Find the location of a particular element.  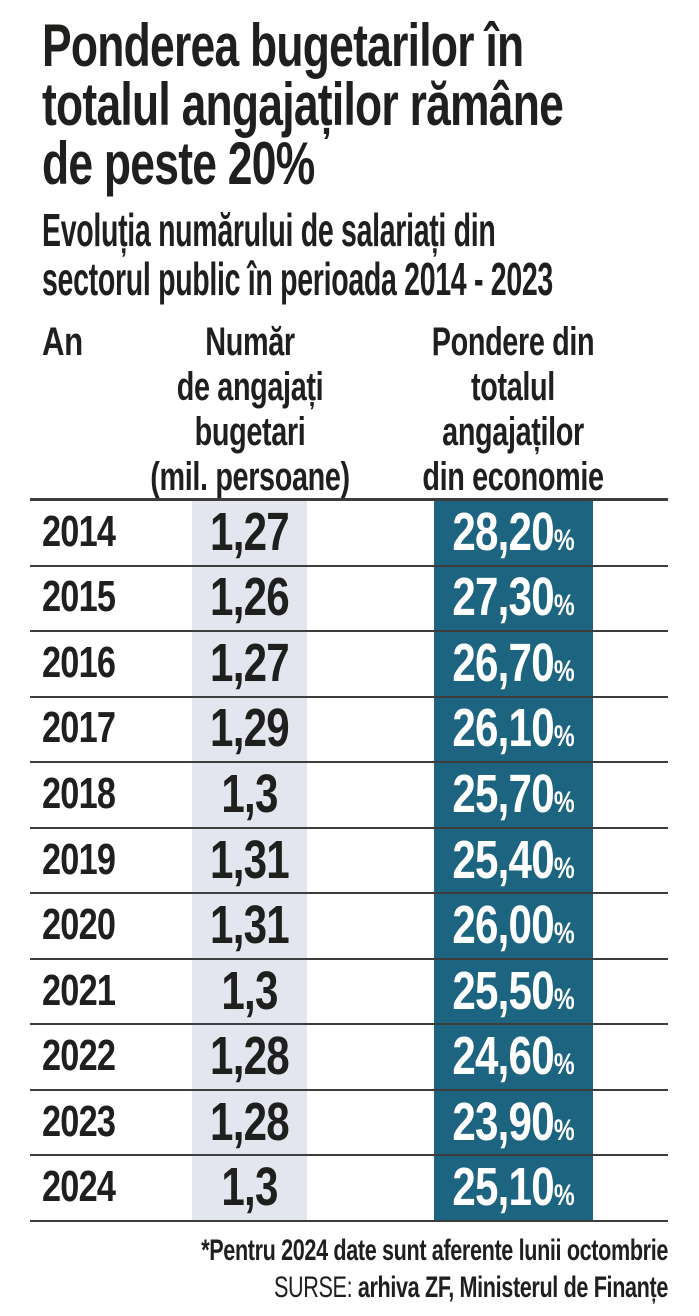

row-share-value: 26,70 is located at coordinates (503, 662).